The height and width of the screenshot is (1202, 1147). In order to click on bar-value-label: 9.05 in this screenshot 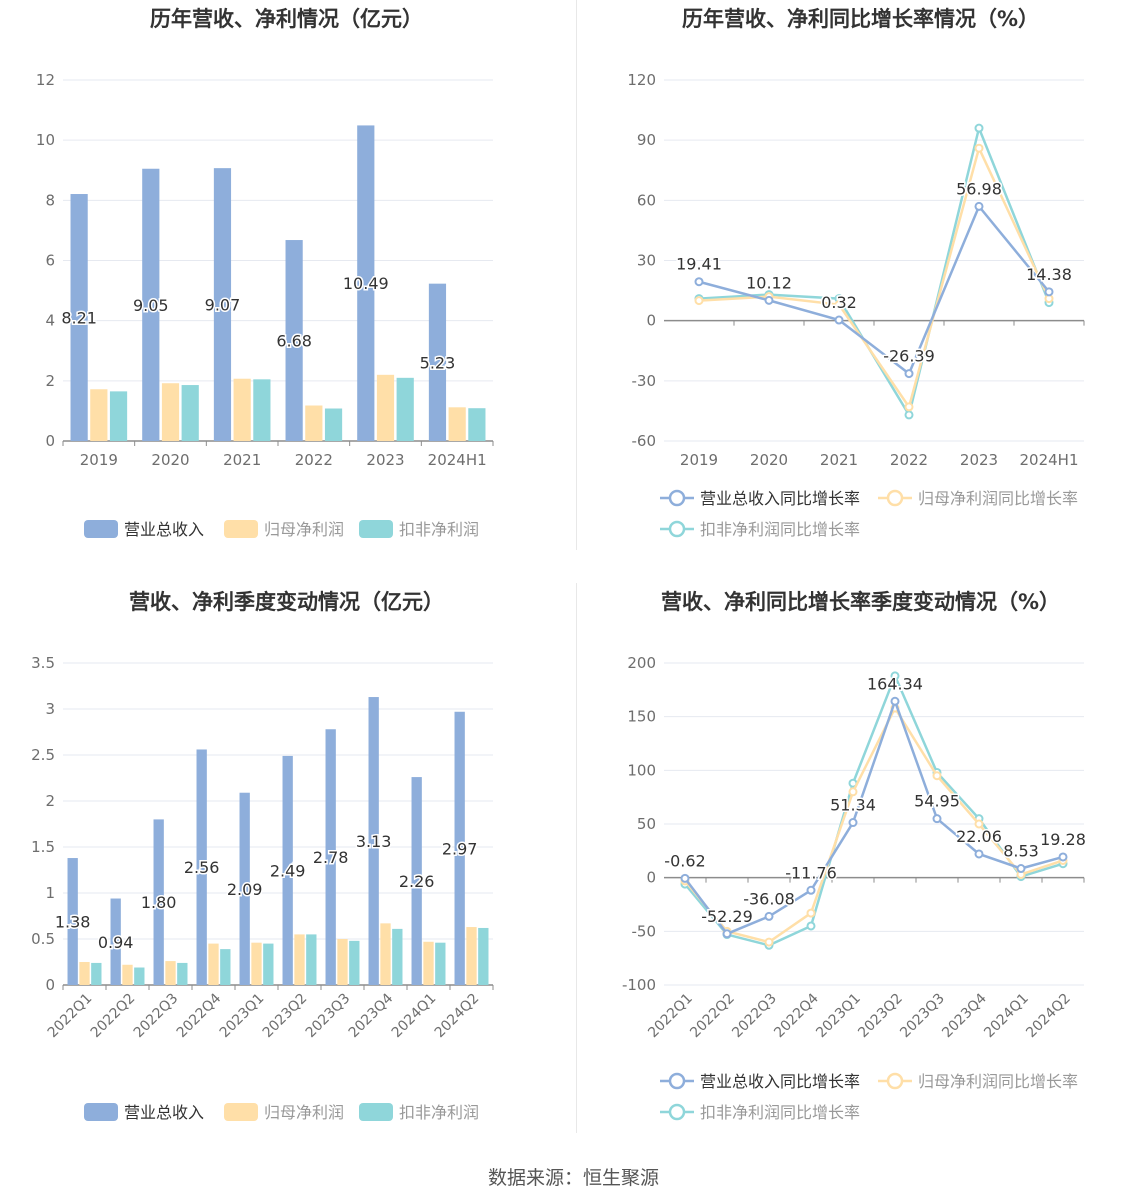, I will do `click(151, 305)`.